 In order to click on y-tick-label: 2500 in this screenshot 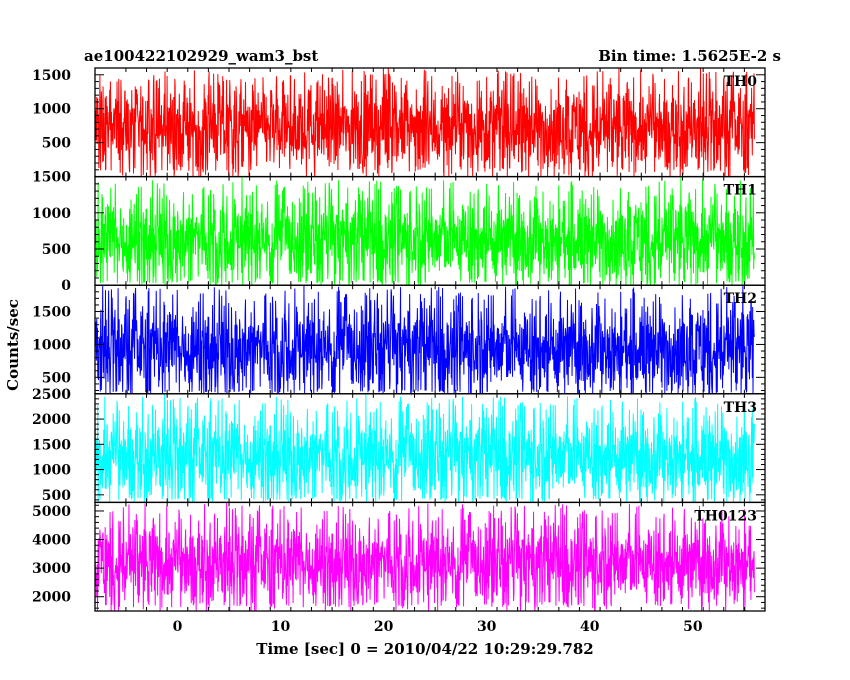, I will do `click(51, 395)`.